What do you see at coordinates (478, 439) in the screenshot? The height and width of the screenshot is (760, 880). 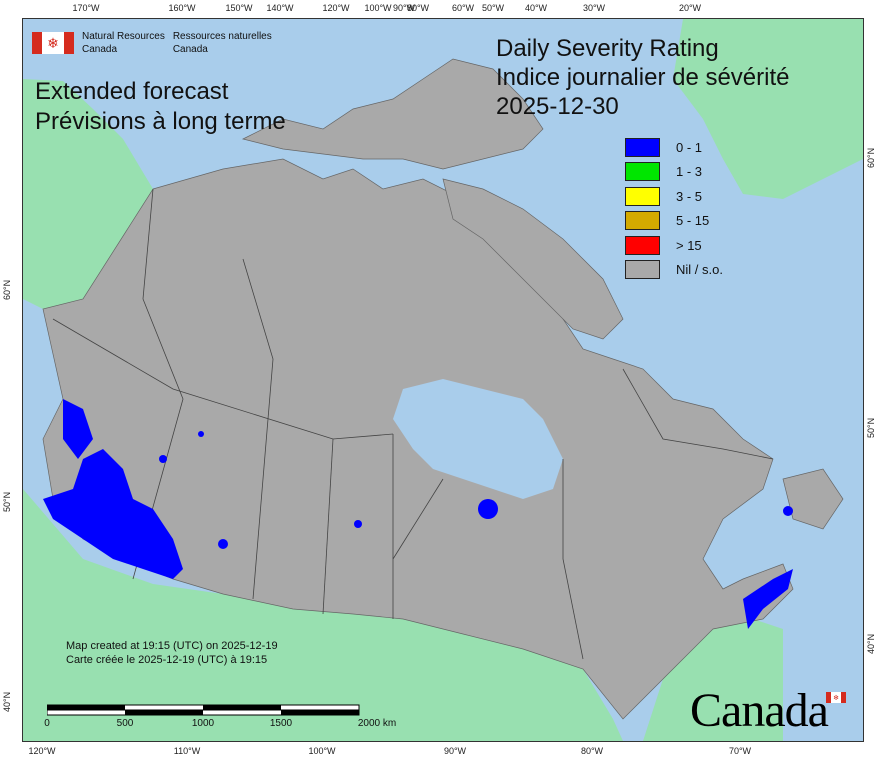 I see `hudson-bay` at bounding box center [478, 439].